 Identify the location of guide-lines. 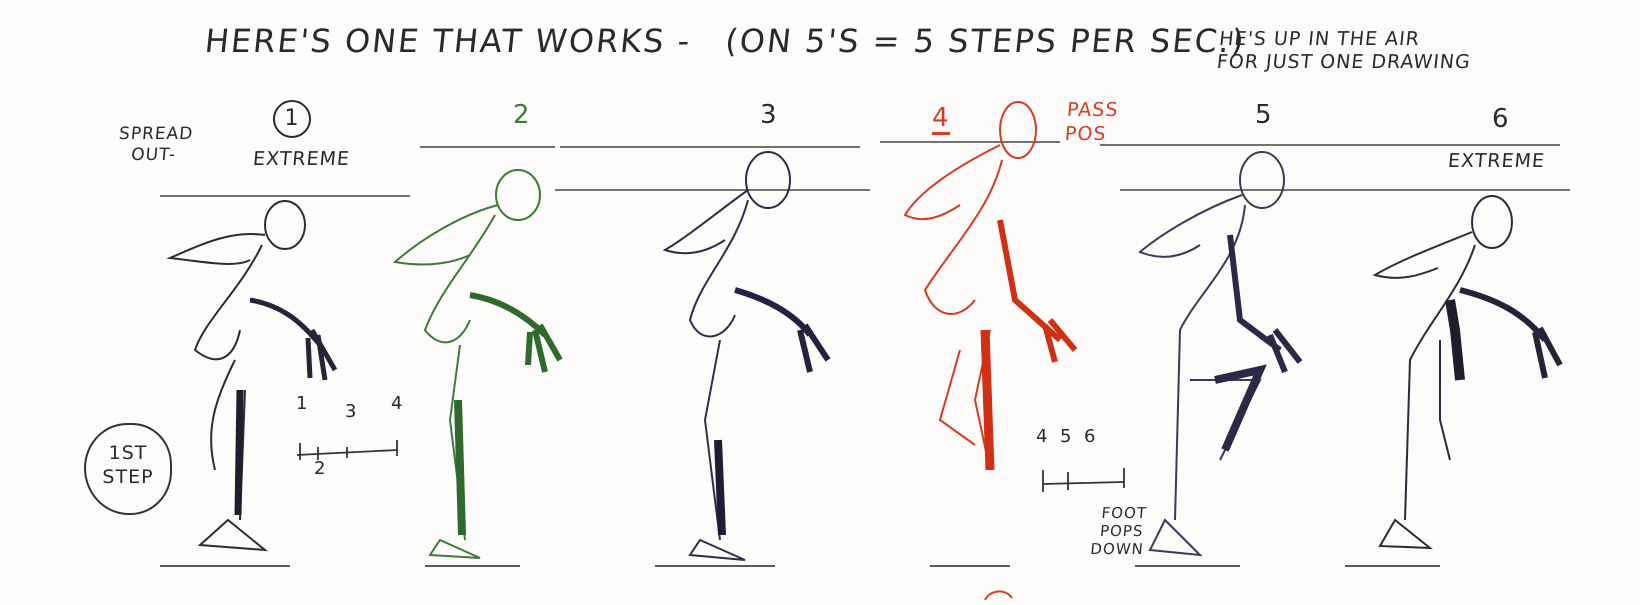
(865, 169).